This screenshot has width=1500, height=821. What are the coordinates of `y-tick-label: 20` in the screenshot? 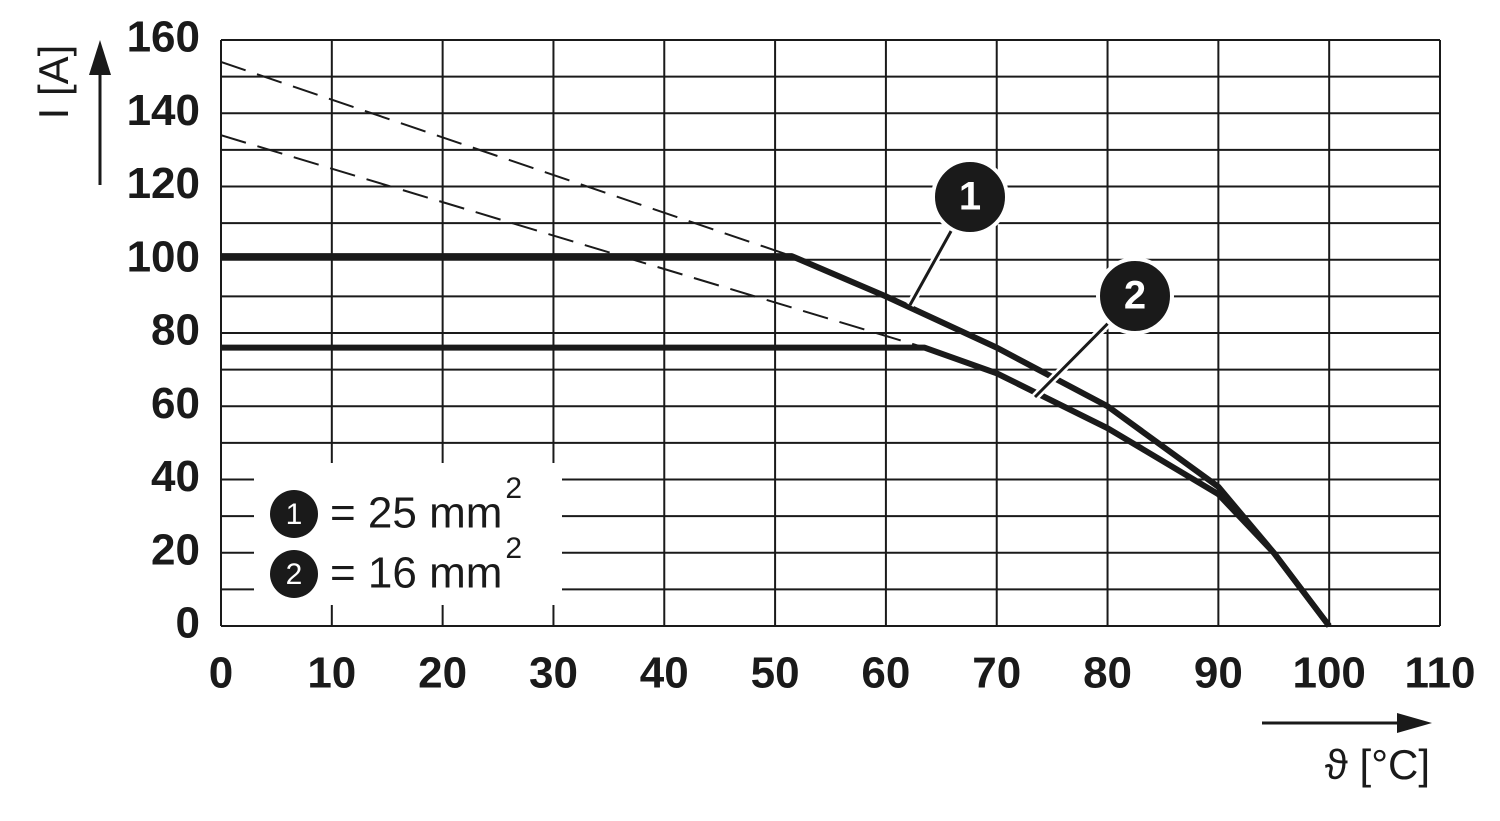 It's located at (175, 549).